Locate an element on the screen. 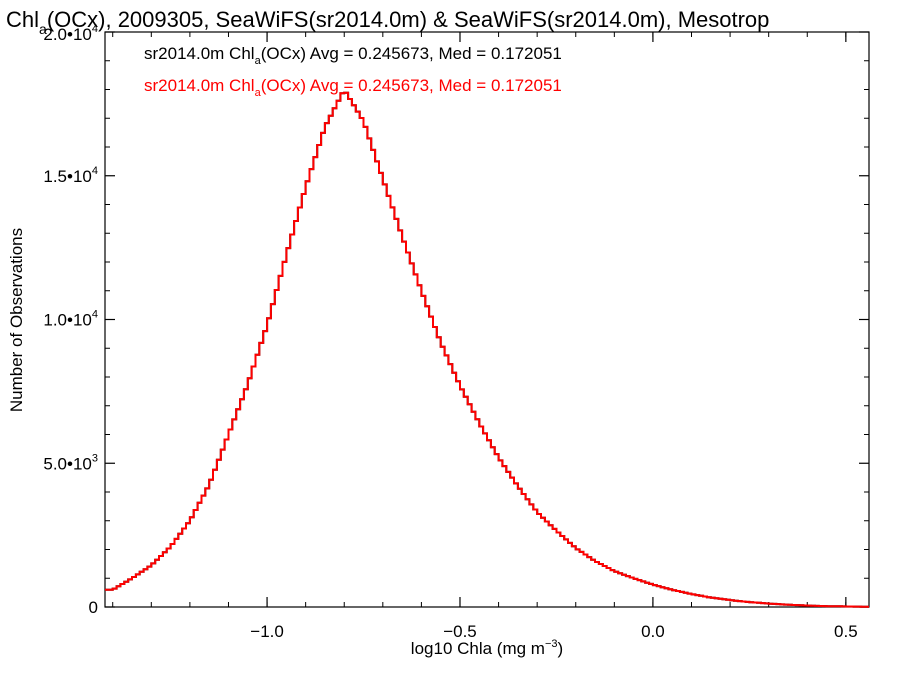 This screenshot has width=900, height=675. legend-red-text: sr2014.0m Chl is located at coordinates (199, 85).